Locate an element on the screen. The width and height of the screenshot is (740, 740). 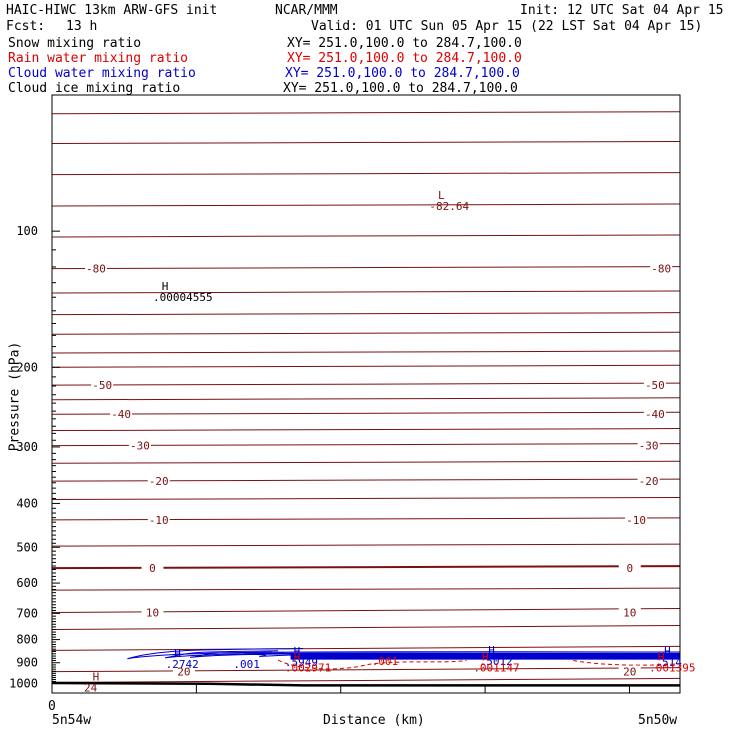
contour-label: .001 is located at coordinates (385, 661).